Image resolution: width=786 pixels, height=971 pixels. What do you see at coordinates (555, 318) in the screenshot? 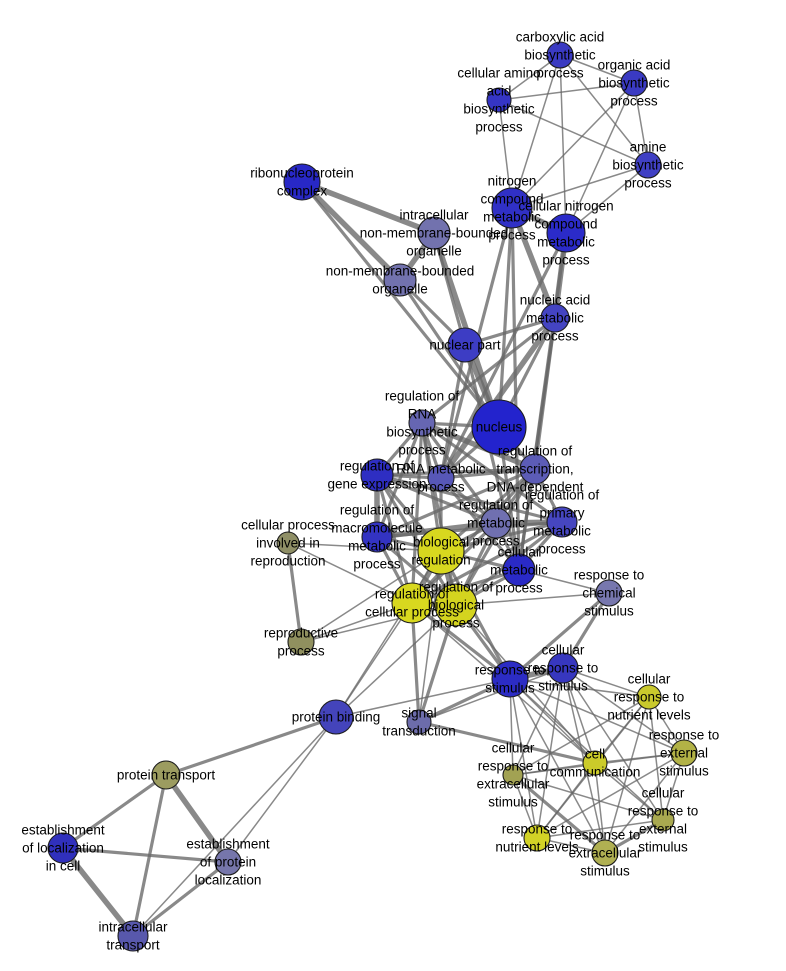
I see `node-nucleicAcidMetabolic` at bounding box center [555, 318].